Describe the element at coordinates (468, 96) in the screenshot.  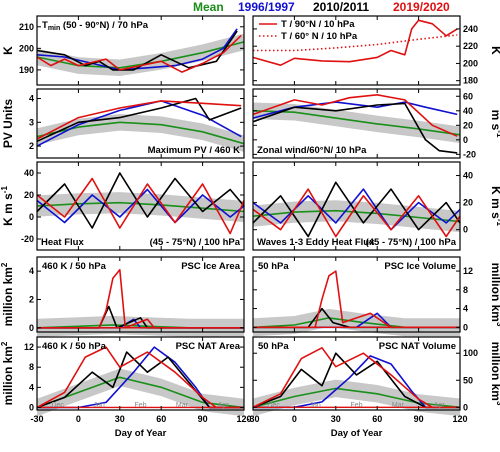
I see `y-tick-label: 60` at that location.